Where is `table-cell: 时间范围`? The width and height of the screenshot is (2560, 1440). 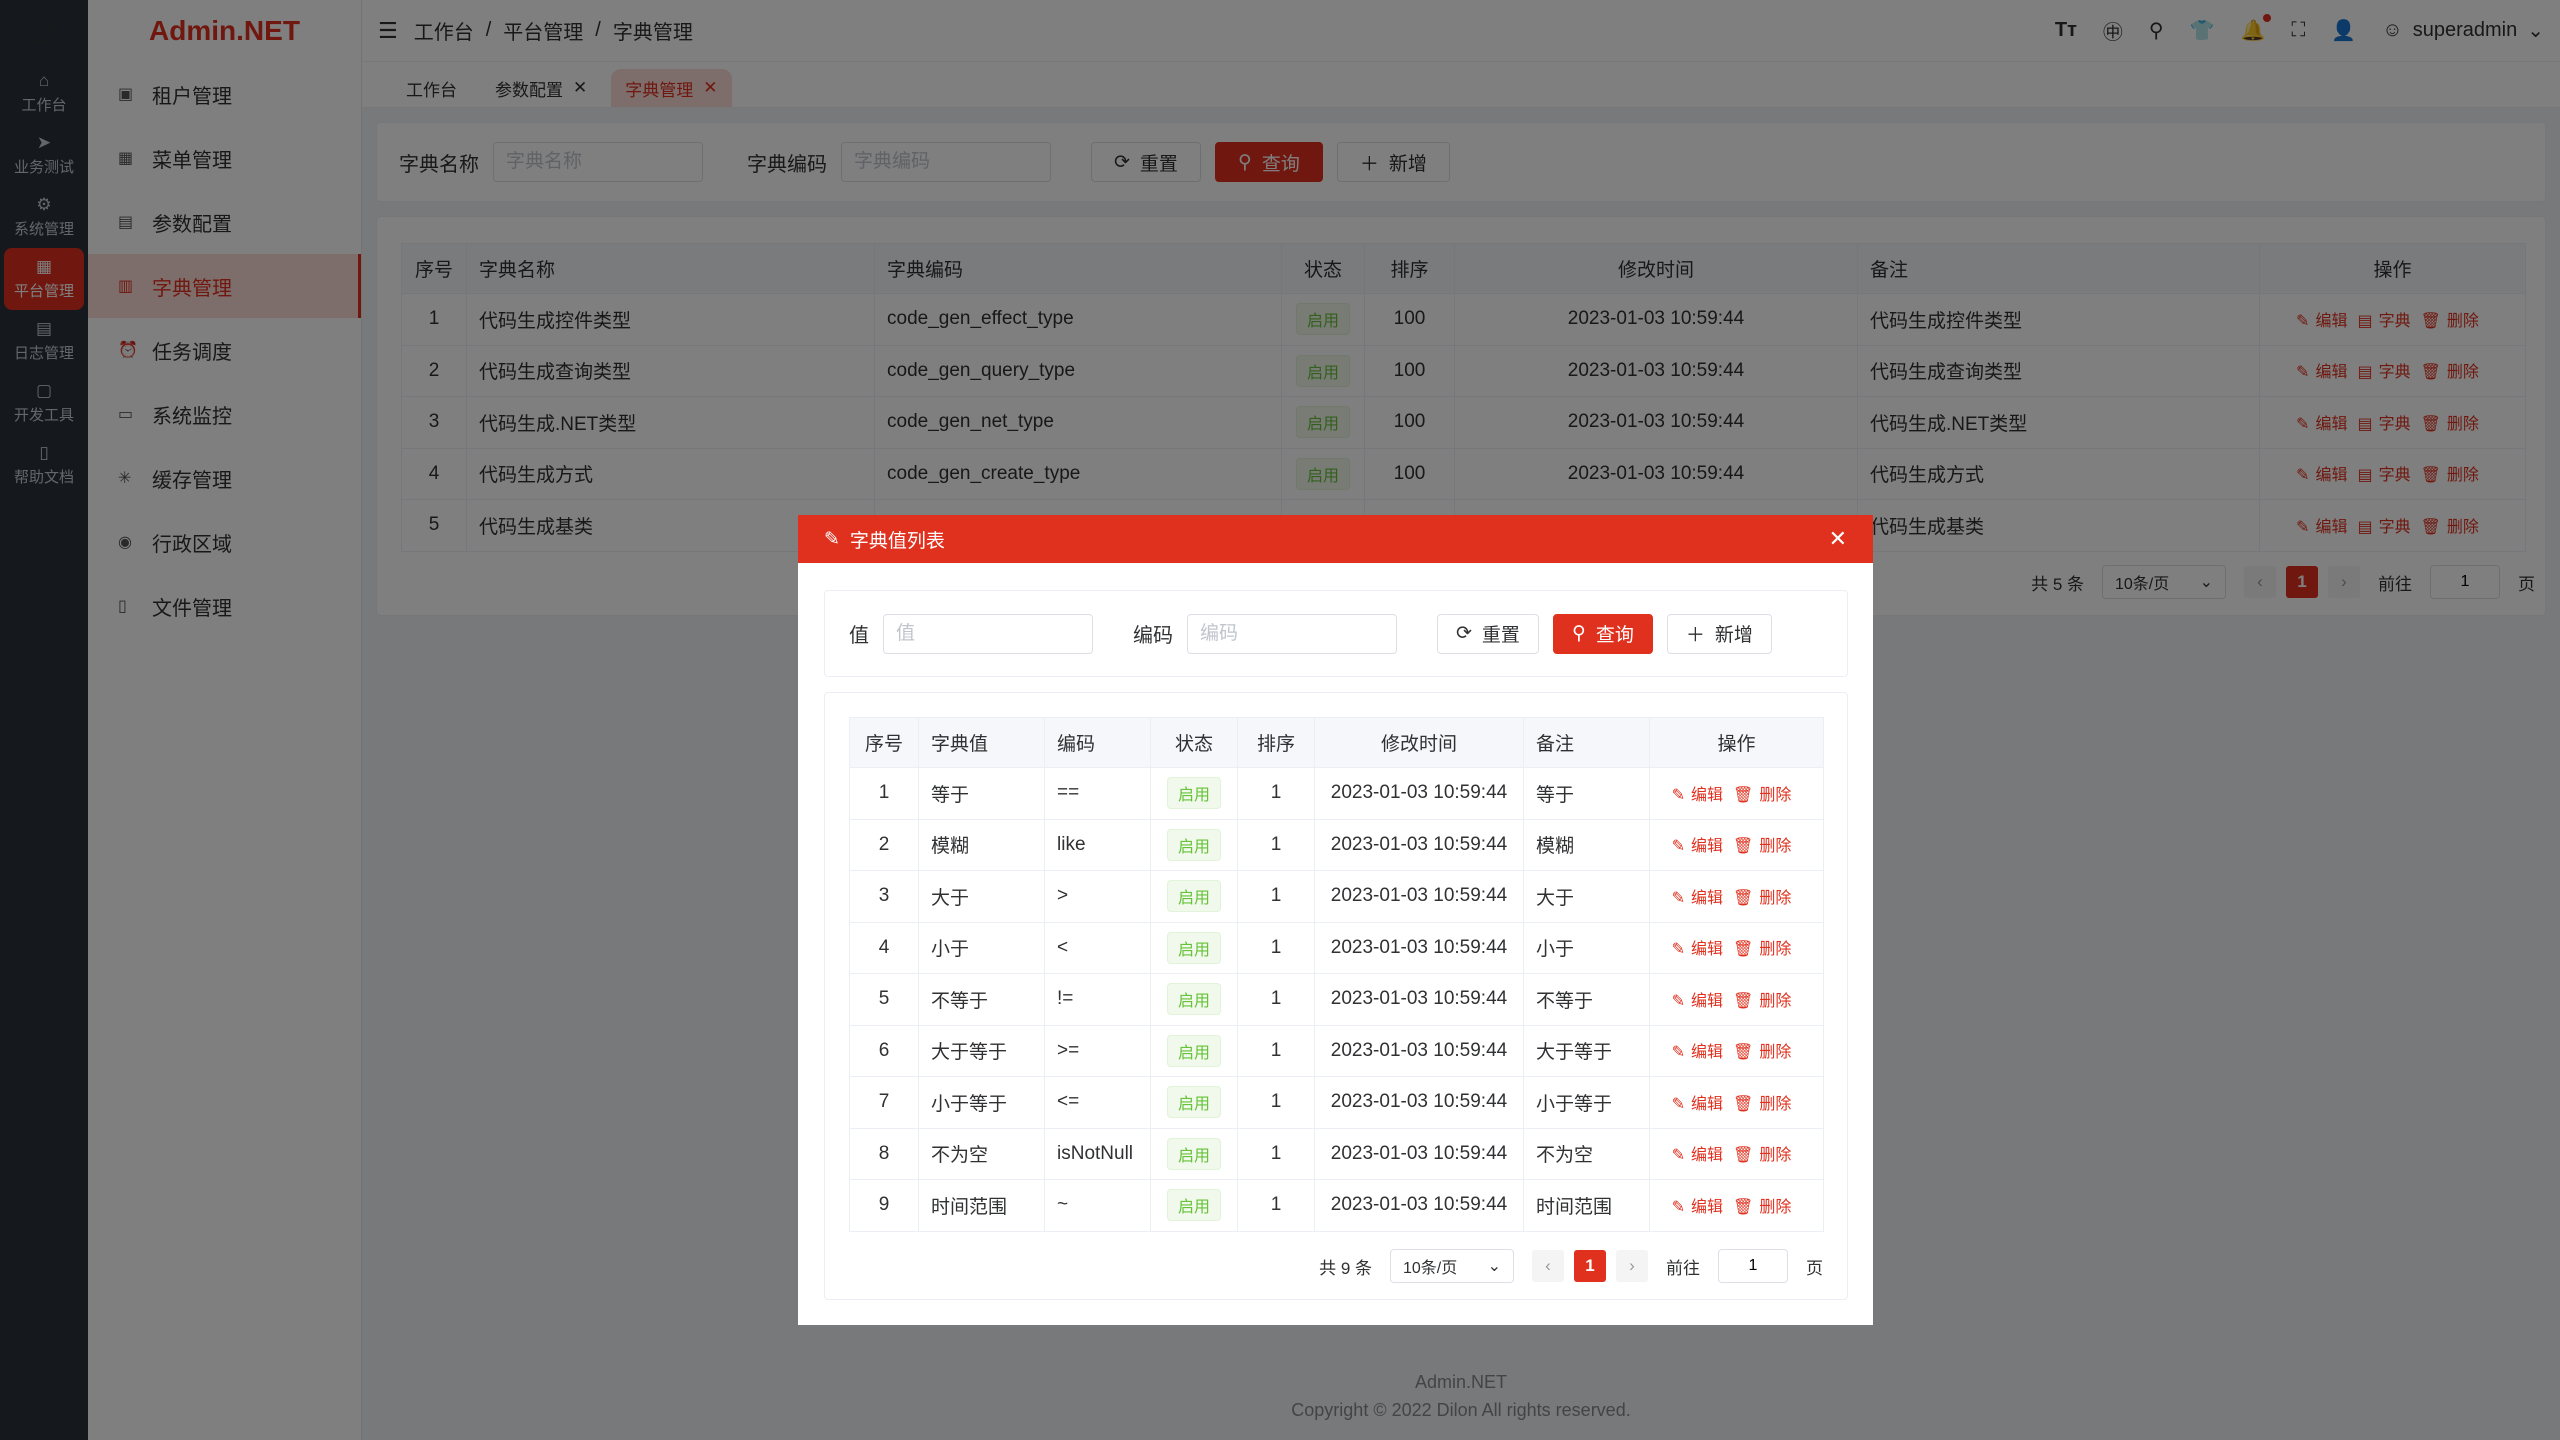
table-cell: 时间范围 is located at coordinates (1586, 1205).